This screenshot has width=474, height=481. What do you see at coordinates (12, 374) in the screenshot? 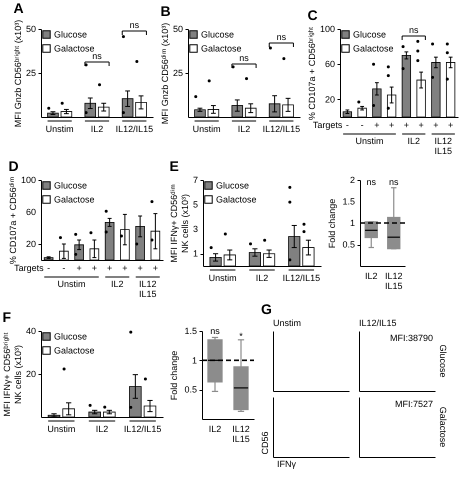
I see `y-axis-title: MFI IFNγ+ CD56ᵇʳⁱᵍʰᵗ NK cells (x10³)` at bounding box center [12, 374].